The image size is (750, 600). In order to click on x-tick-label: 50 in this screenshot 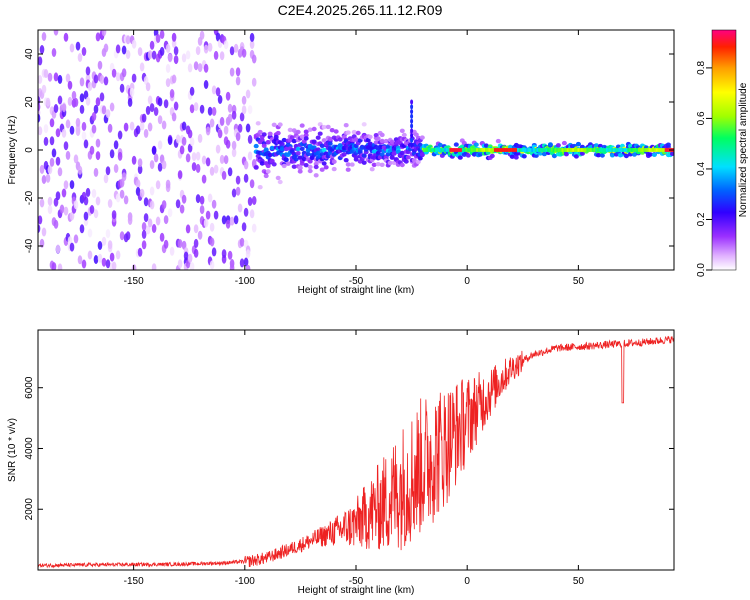, I will do `click(579, 581)`.